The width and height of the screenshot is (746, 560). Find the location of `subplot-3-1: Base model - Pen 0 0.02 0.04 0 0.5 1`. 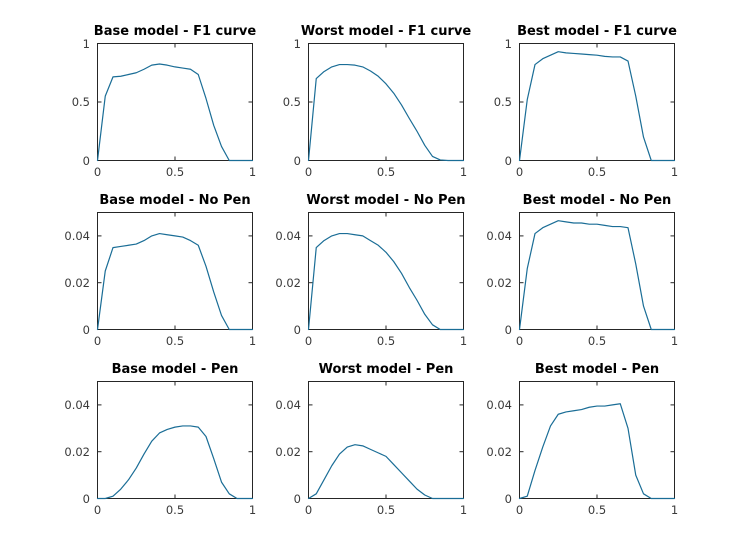

subplot-3-1: Base model - Pen 0 0.02 0.04 0 0.5 1 is located at coordinates (160, 439).